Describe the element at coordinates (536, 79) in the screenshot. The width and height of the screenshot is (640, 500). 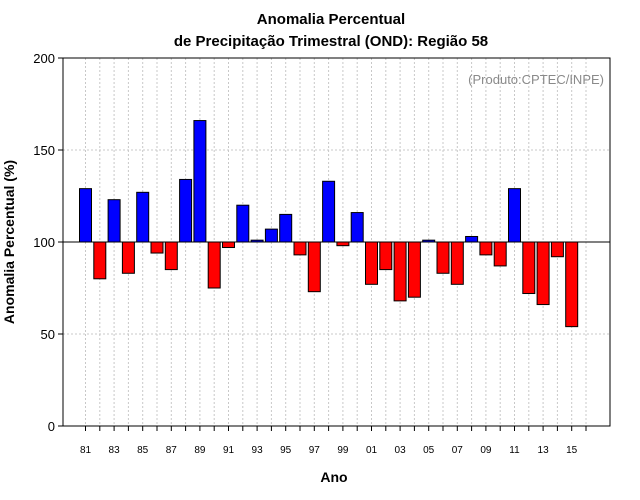
I see `source-note: (Produto:CPTEC/INPE)` at that location.